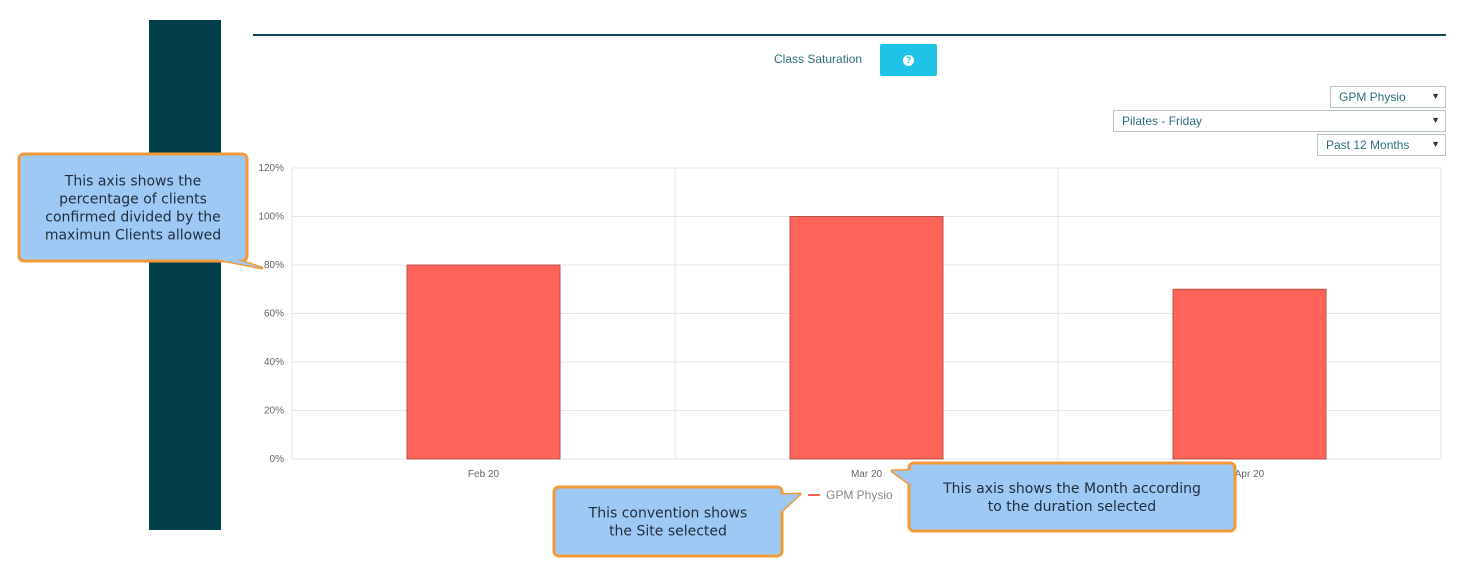 The image size is (1466, 584). What do you see at coordinates (859, 495) in the screenshot?
I see `legend-label: GPM Physio` at bounding box center [859, 495].